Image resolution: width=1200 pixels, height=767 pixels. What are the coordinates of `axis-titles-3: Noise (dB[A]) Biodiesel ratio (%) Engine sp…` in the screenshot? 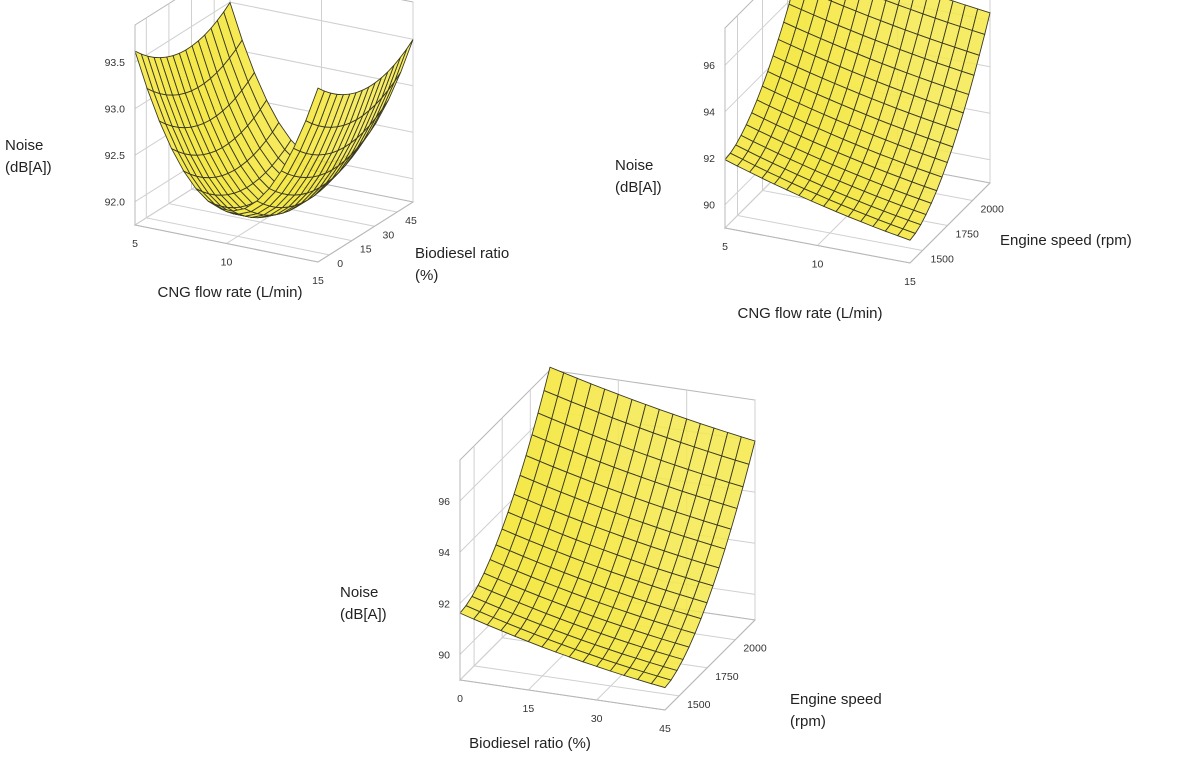 It's located at (611, 668).